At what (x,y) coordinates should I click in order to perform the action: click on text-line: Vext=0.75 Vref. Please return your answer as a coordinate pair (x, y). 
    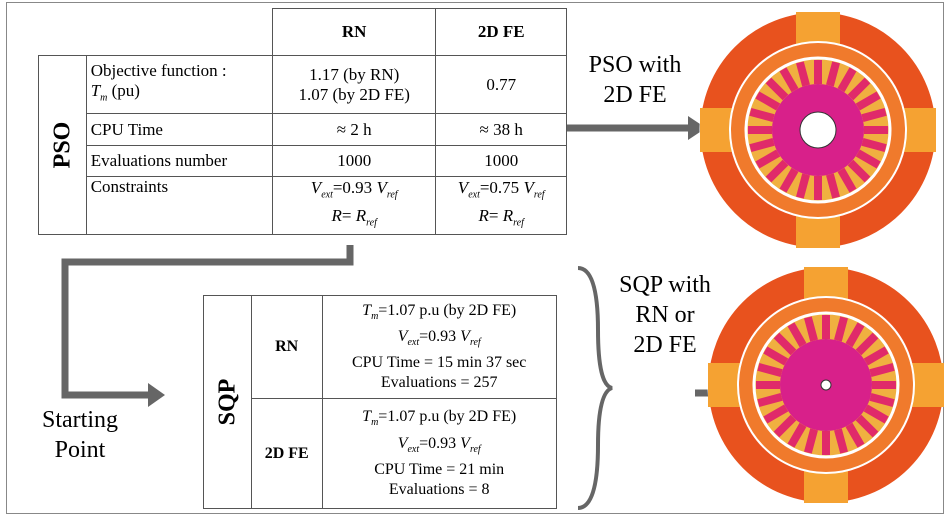
    Looking at the image, I should click on (501, 191).